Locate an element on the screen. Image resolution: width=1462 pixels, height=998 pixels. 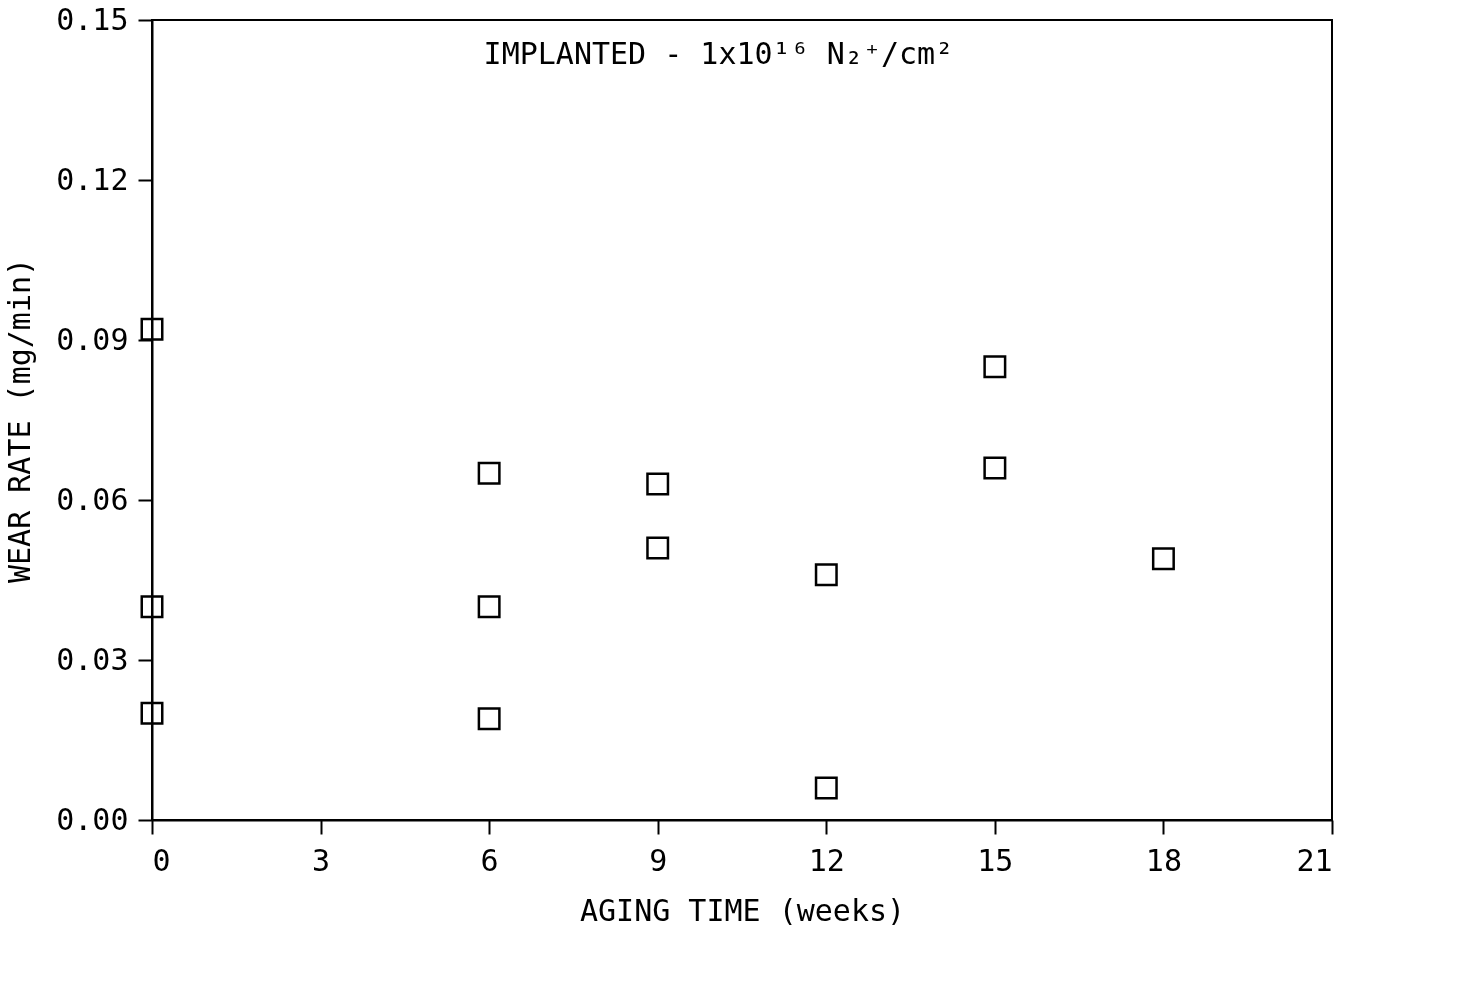
y-axis-title: WEAR RATE (mg/min) is located at coordinates (20, 420).